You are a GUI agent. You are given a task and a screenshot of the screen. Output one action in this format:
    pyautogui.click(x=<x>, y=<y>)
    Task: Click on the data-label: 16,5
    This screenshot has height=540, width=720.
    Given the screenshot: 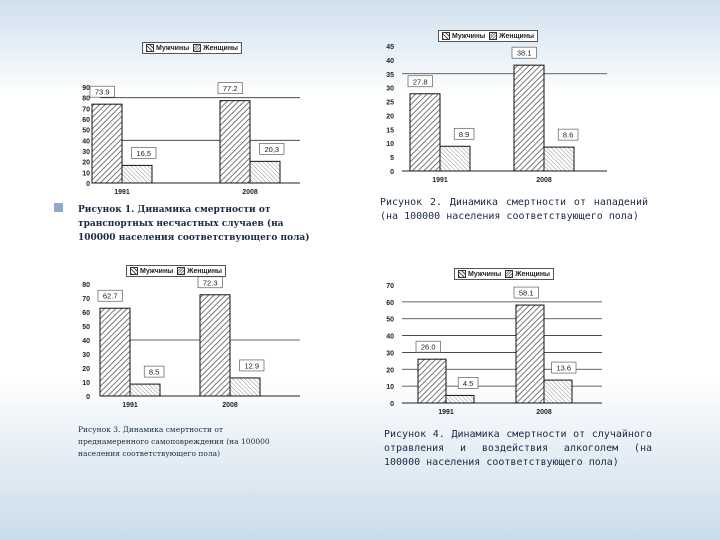 What is the action you would take?
    pyautogui.click(x=143, y=153)
    